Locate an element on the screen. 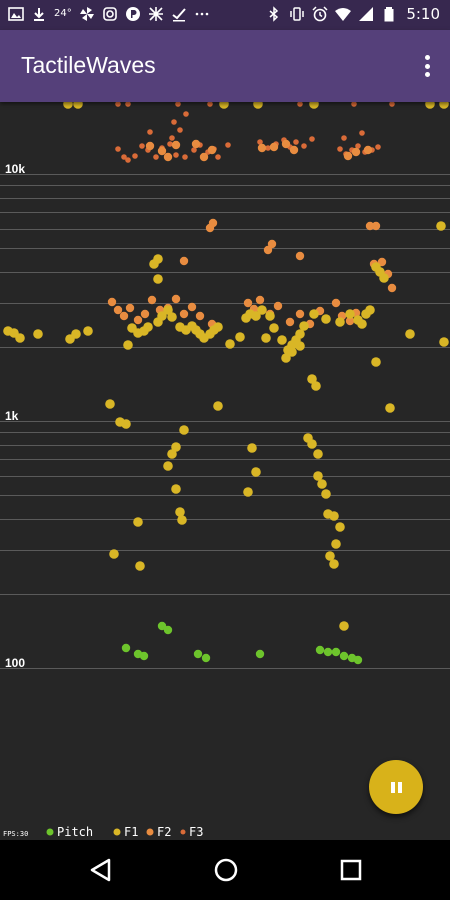  recents-icon is located at coordinates (351, 870).